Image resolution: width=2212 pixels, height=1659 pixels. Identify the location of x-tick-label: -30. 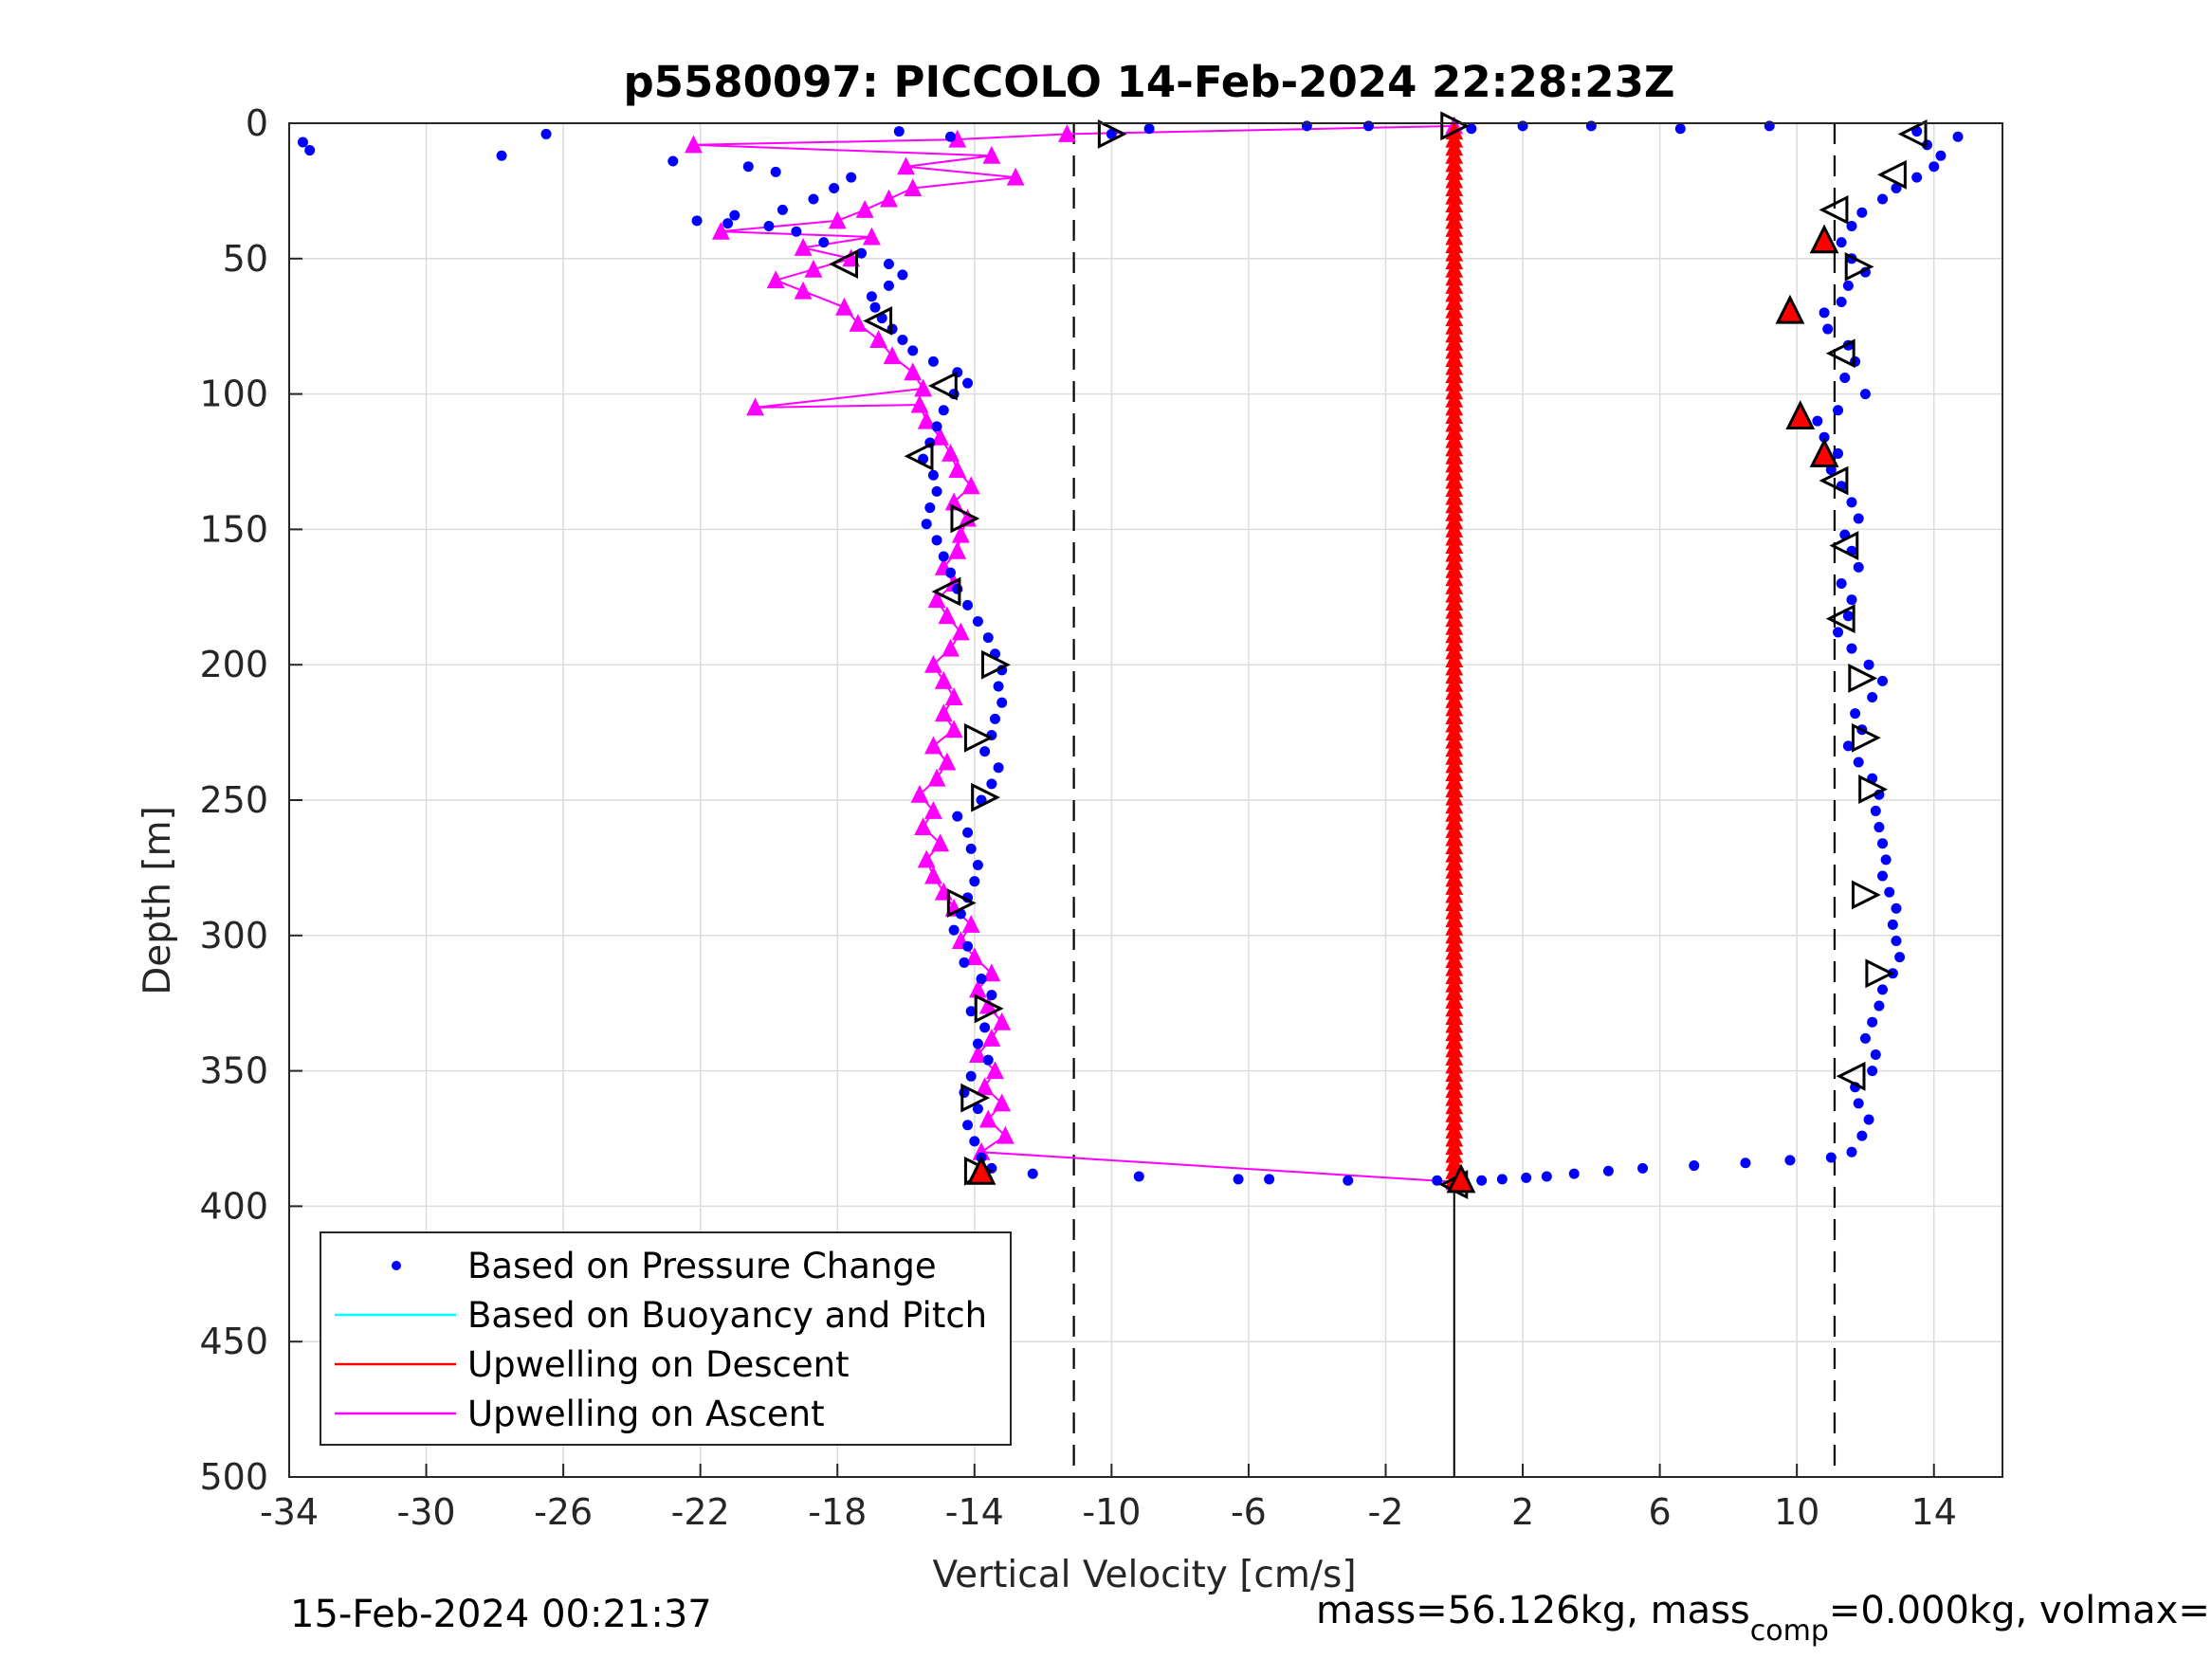
(426, 1512).